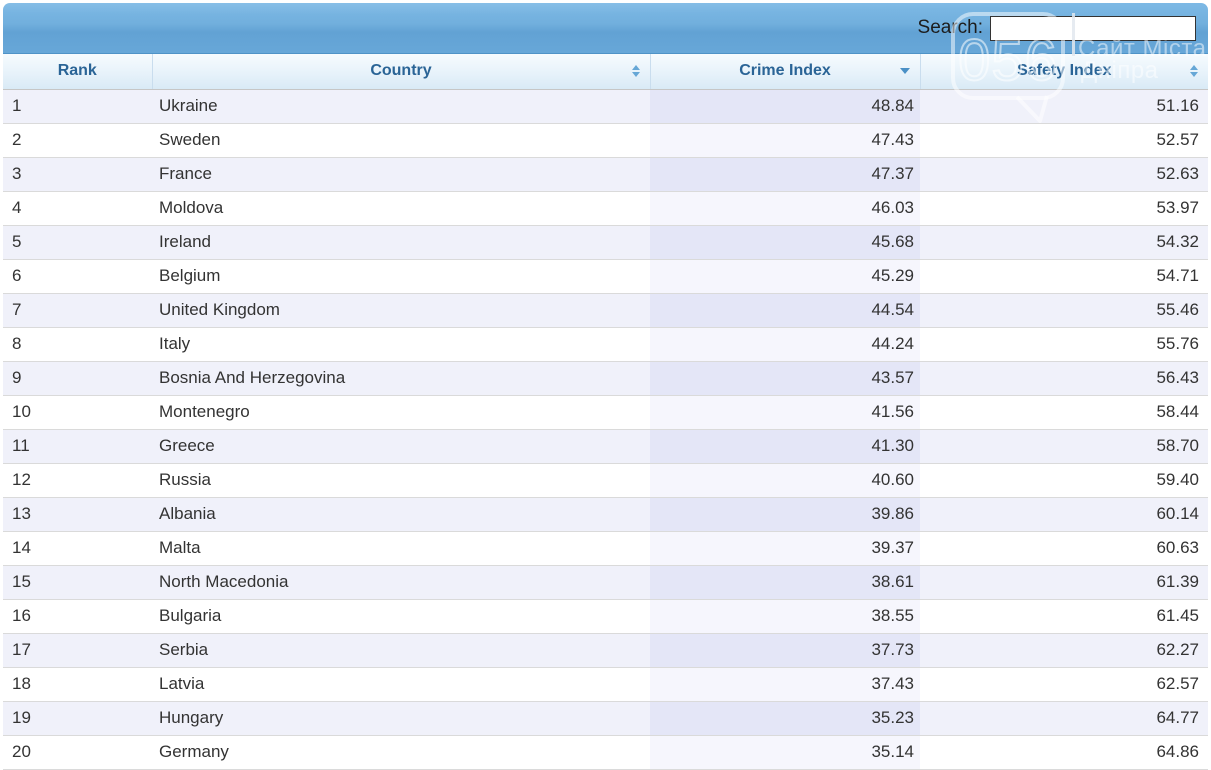 The height and width of the screenshot is (770, 1211). I want to click on country-cell: France, so click(401, 174).